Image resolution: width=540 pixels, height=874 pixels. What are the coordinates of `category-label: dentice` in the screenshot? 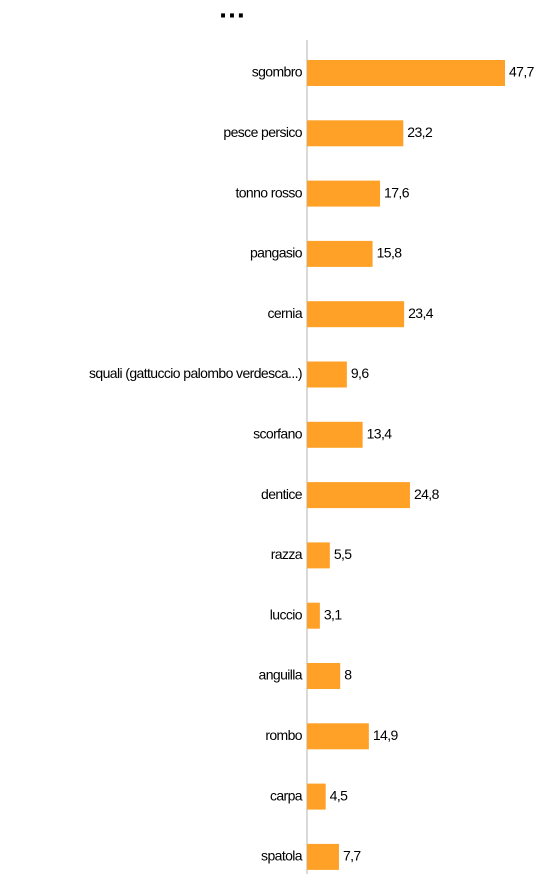 It's located at (282, 494).